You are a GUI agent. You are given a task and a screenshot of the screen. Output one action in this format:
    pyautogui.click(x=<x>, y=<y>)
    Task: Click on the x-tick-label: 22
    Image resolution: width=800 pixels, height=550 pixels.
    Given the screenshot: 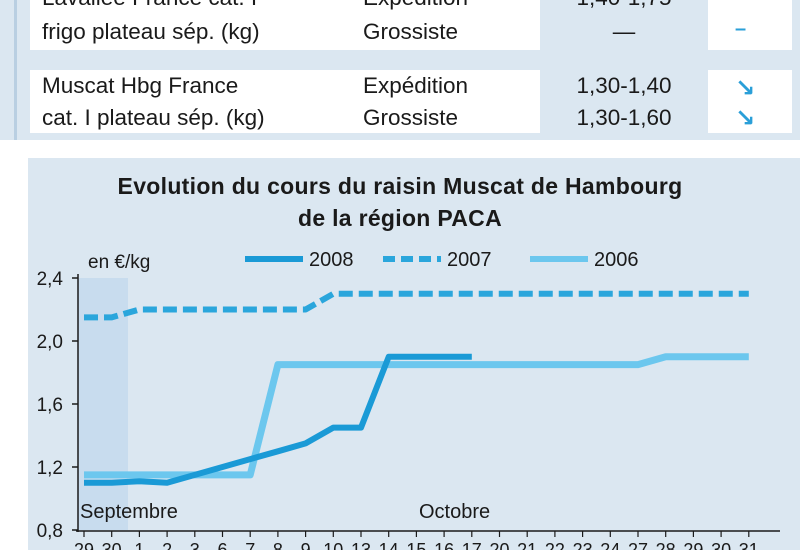 What is the action you would take?
    pyautogui.click(x=555, y=545)
    